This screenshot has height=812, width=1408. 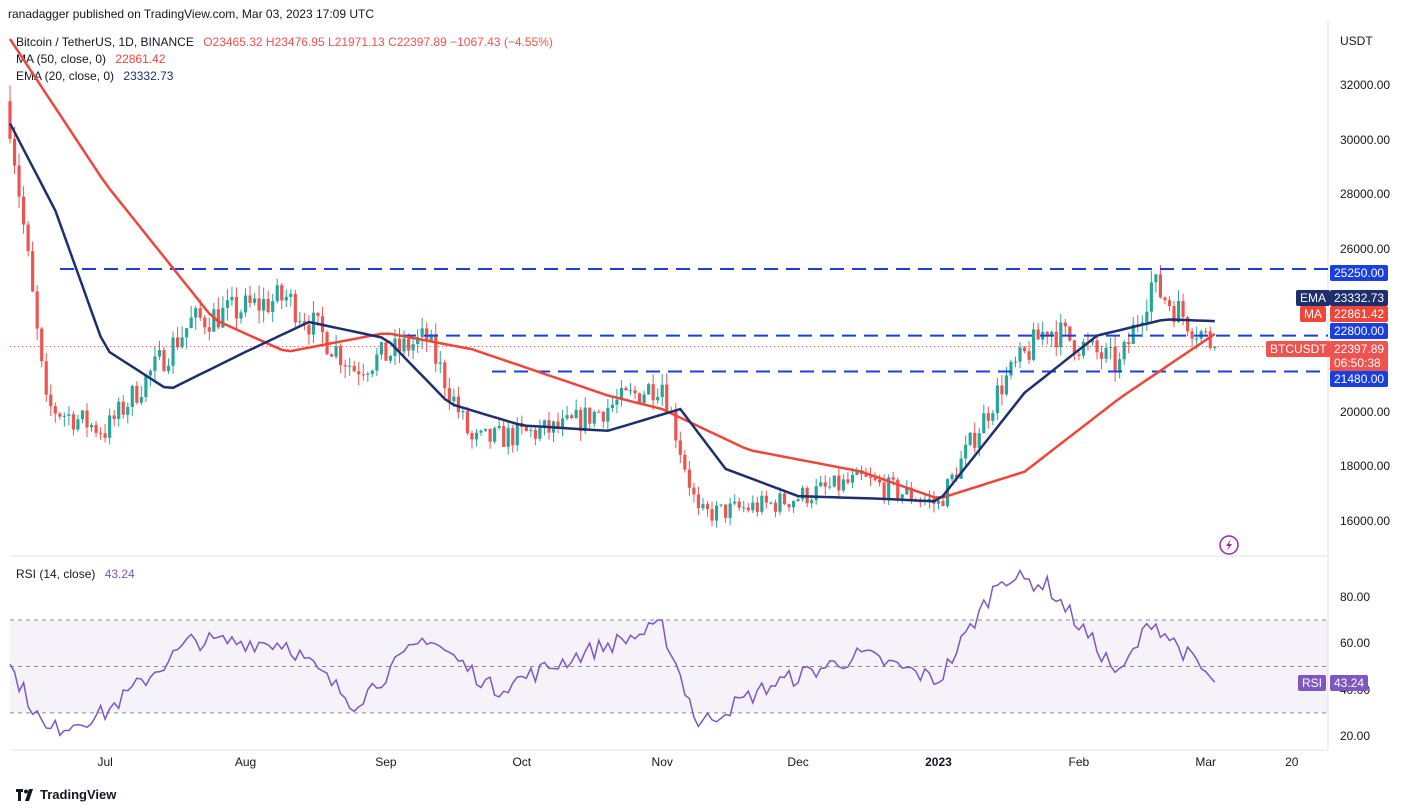 I want to click on price-tick-label: 32000.00, so click(x=1365, y=85).